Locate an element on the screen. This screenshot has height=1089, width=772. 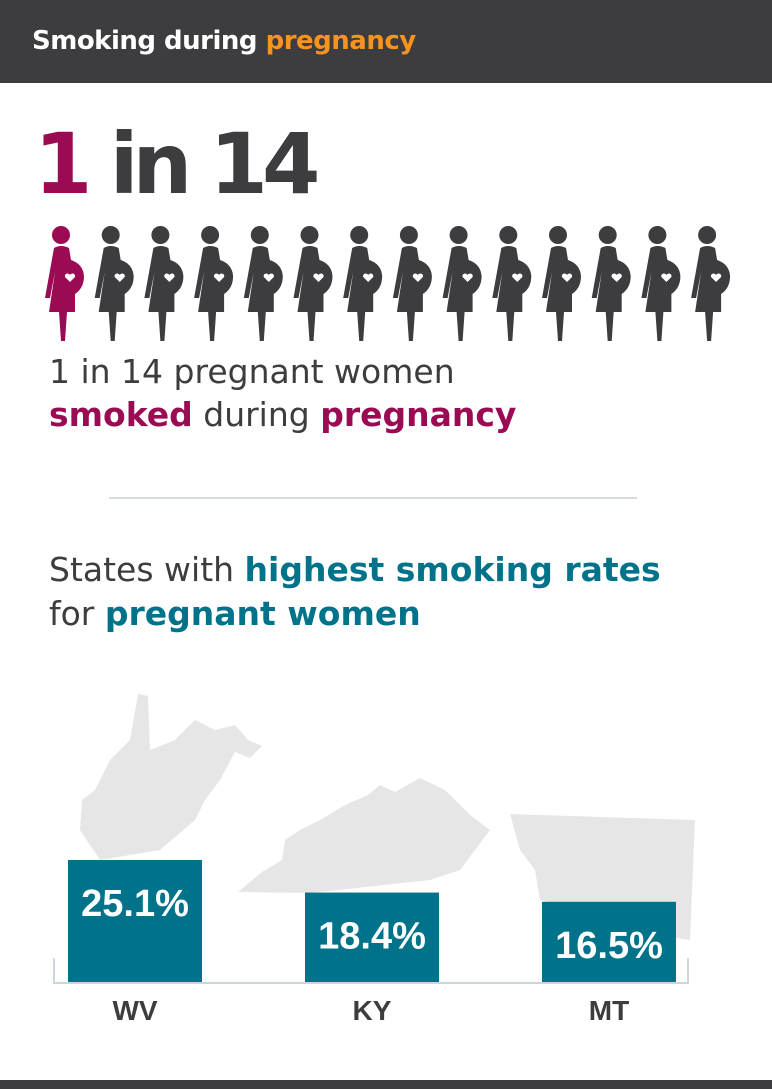
category-label: WV is located at coordinates (134, 1010).